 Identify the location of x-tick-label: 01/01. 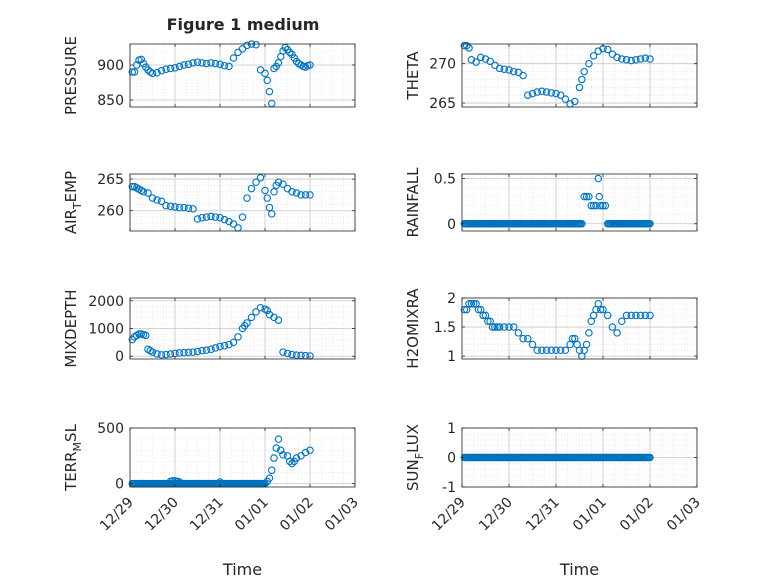
(590, 515).